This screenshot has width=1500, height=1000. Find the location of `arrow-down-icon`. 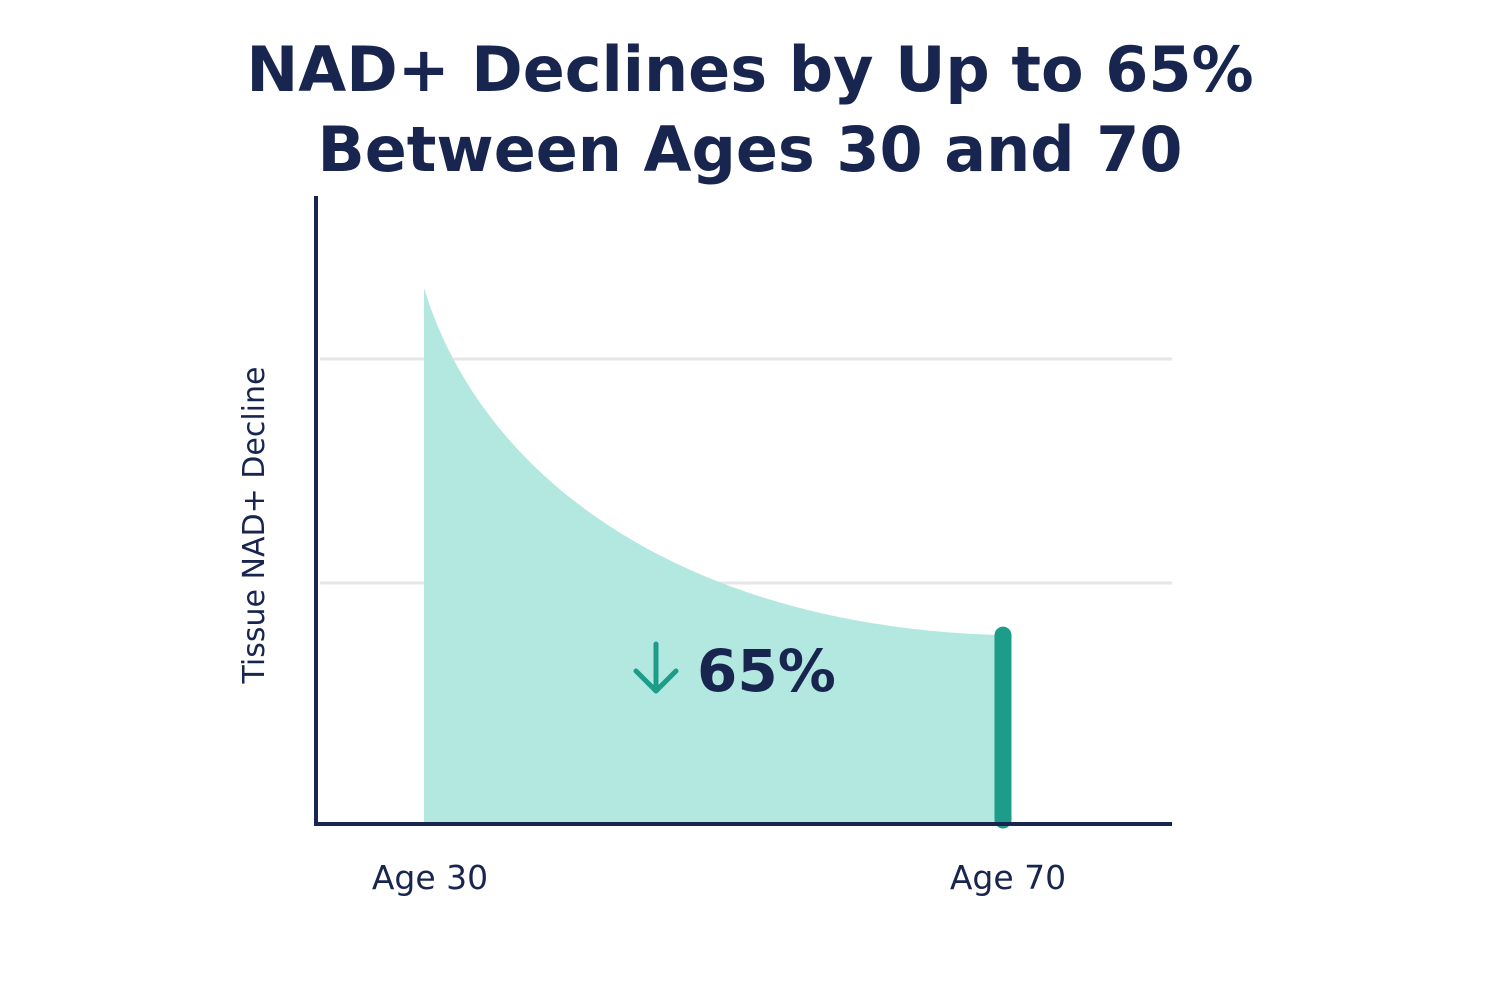

arrow-down-icon is located at coordinates (656, 667).